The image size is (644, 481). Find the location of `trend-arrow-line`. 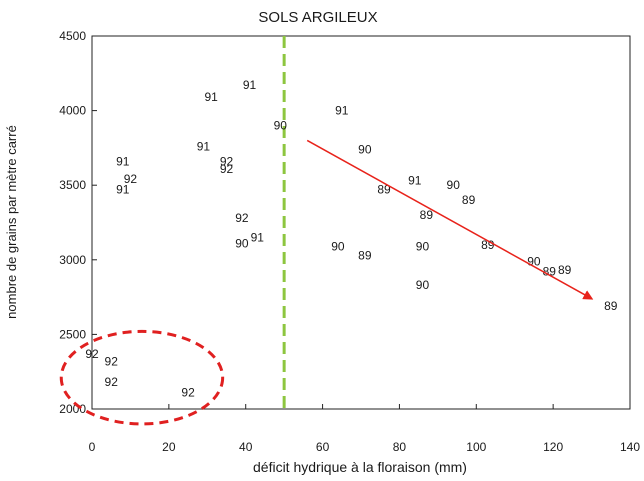

trend-arrow-line is located at coordinates (450, 219).